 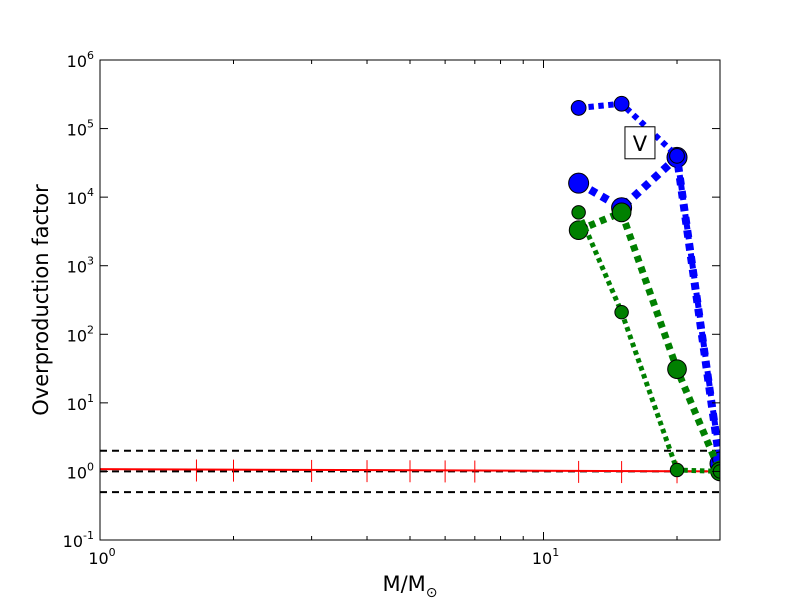 I want to click on series-2-line, so click(x=648, y=340).